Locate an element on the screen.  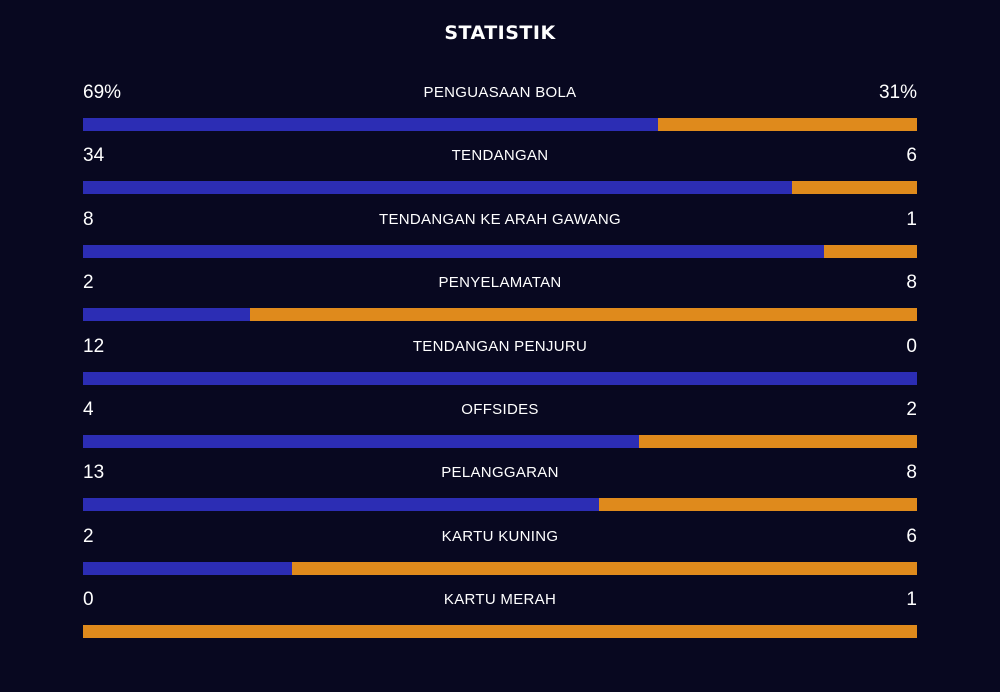
stat-label: OFFSIDES is located at coordinates (500, 409).